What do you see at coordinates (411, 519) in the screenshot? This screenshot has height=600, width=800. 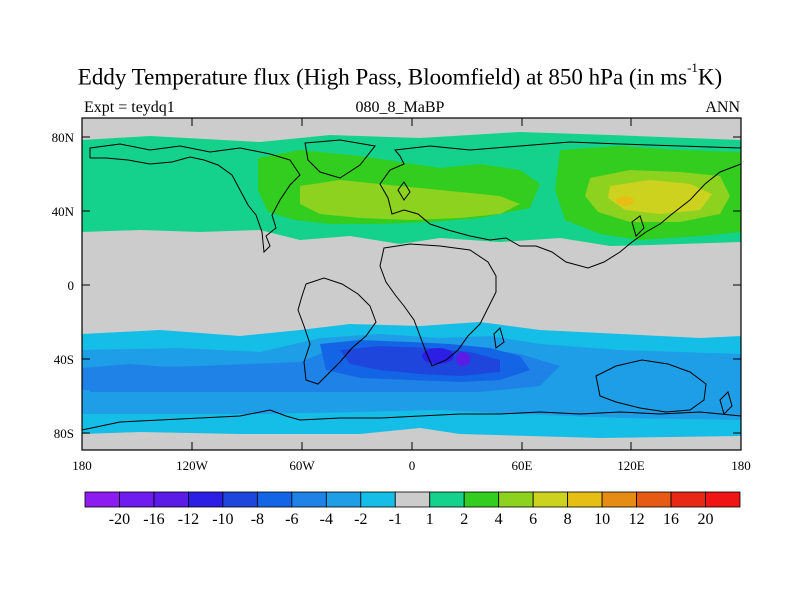 I see `colorbar-labels: -20 -16 -12 -10 -8 -6 -4 -2 -1 1 2 4 6 8 10 12 16 20` at bounding box center [411, 519].